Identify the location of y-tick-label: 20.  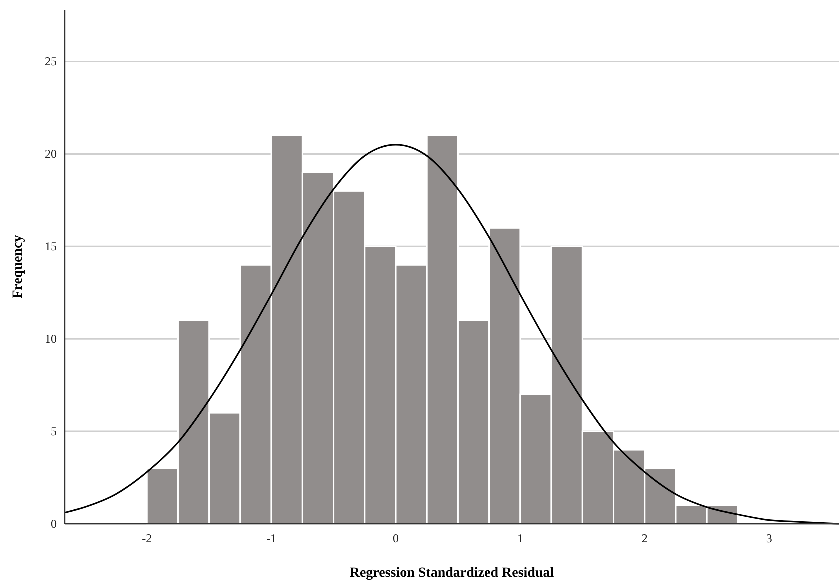
(51, 154).